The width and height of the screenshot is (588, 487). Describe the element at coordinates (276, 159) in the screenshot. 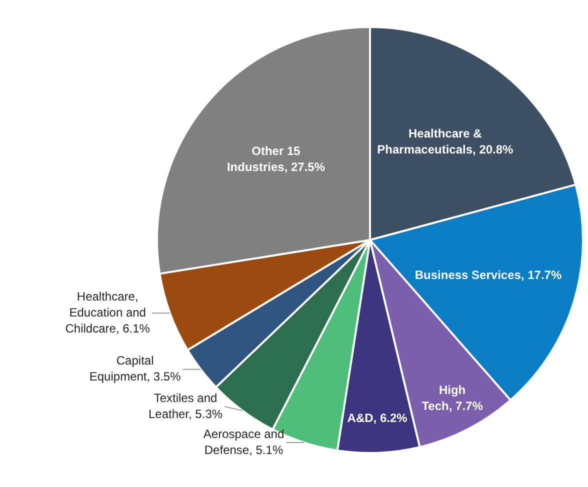

I see `slice-label: Other 15 Industries, 27.5%` at that location.